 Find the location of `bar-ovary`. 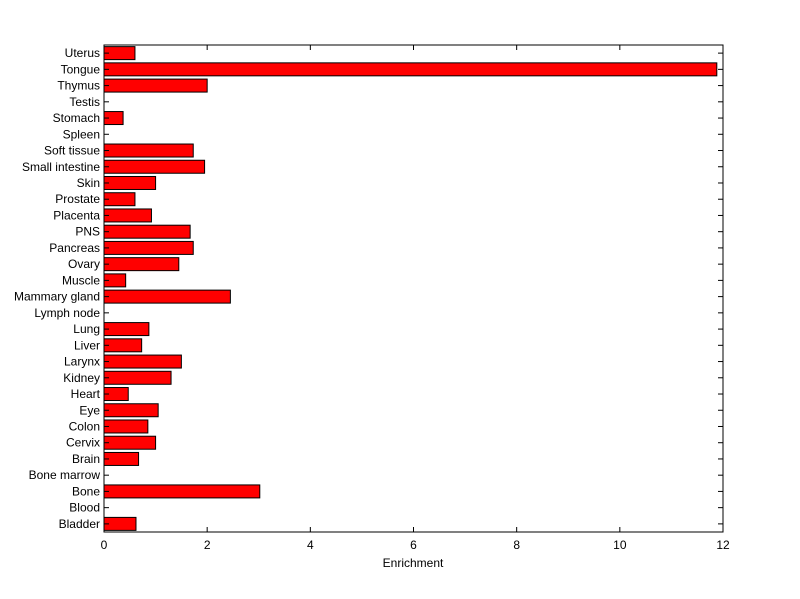

bar-ovary is located at coordinates (141, 264).